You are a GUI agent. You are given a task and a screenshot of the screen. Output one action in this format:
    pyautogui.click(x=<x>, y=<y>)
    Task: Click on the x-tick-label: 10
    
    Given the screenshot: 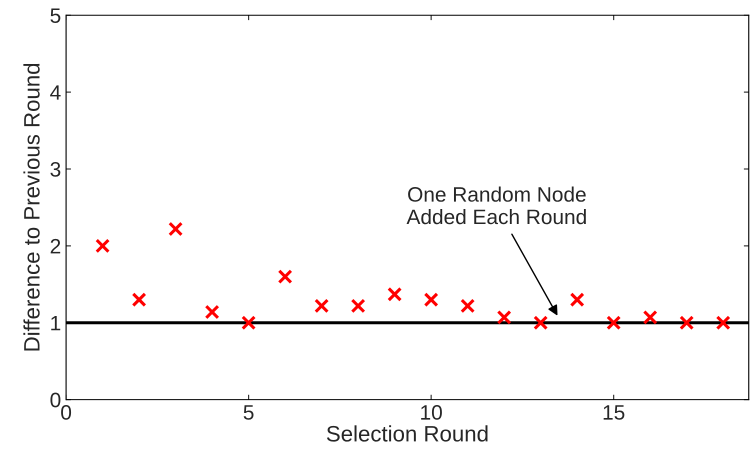 What is the action you would take?
    pyautogui.click(x=431, y=412)
    